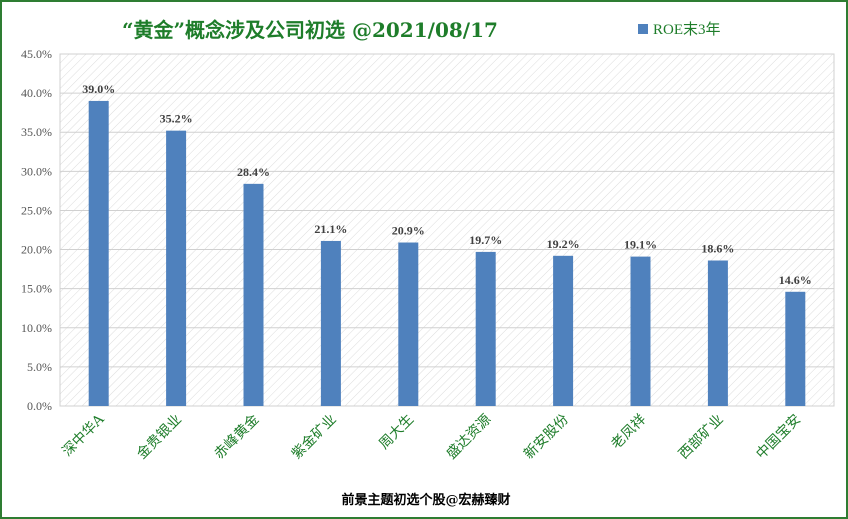 Image resolution: width=848 pixels, height=519 pixels. What do you see at coordinates (36, 132) in the screenshot?
I see `y-tick-label: 35.0%` at bounding box center [36, 132].